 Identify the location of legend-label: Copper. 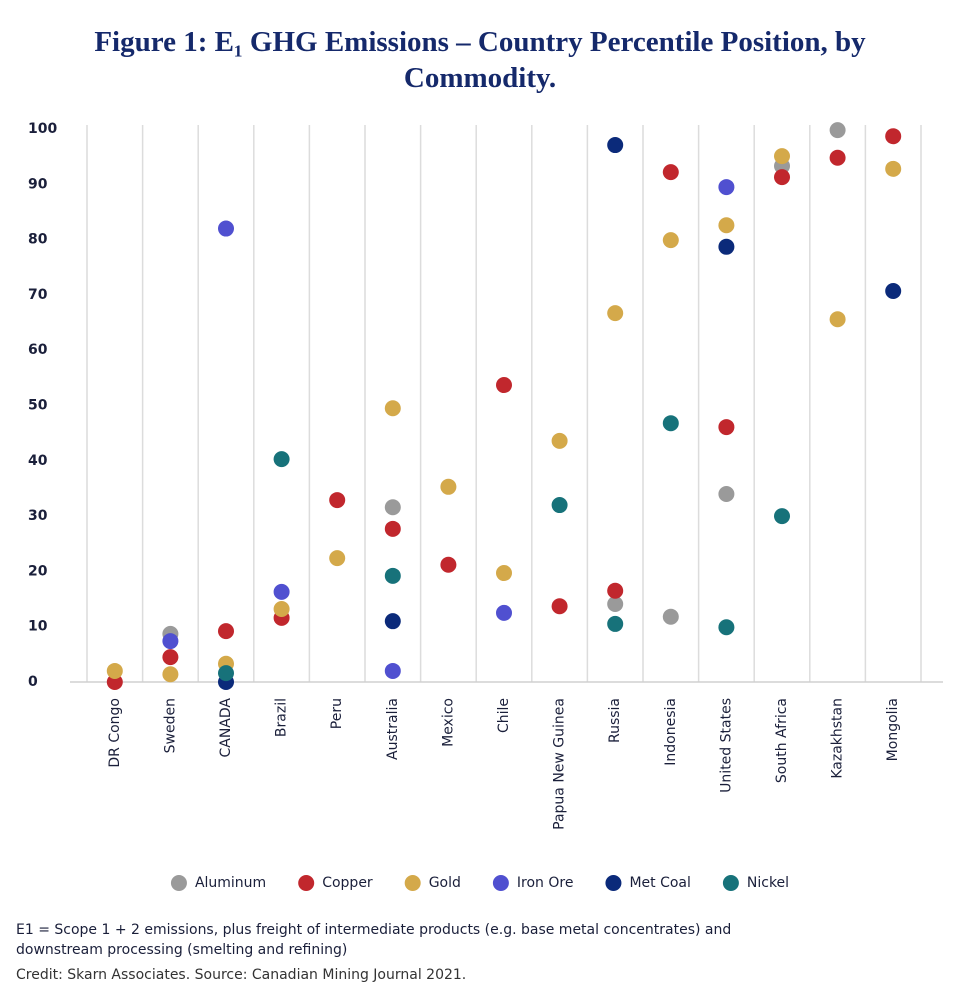
(347, 883).